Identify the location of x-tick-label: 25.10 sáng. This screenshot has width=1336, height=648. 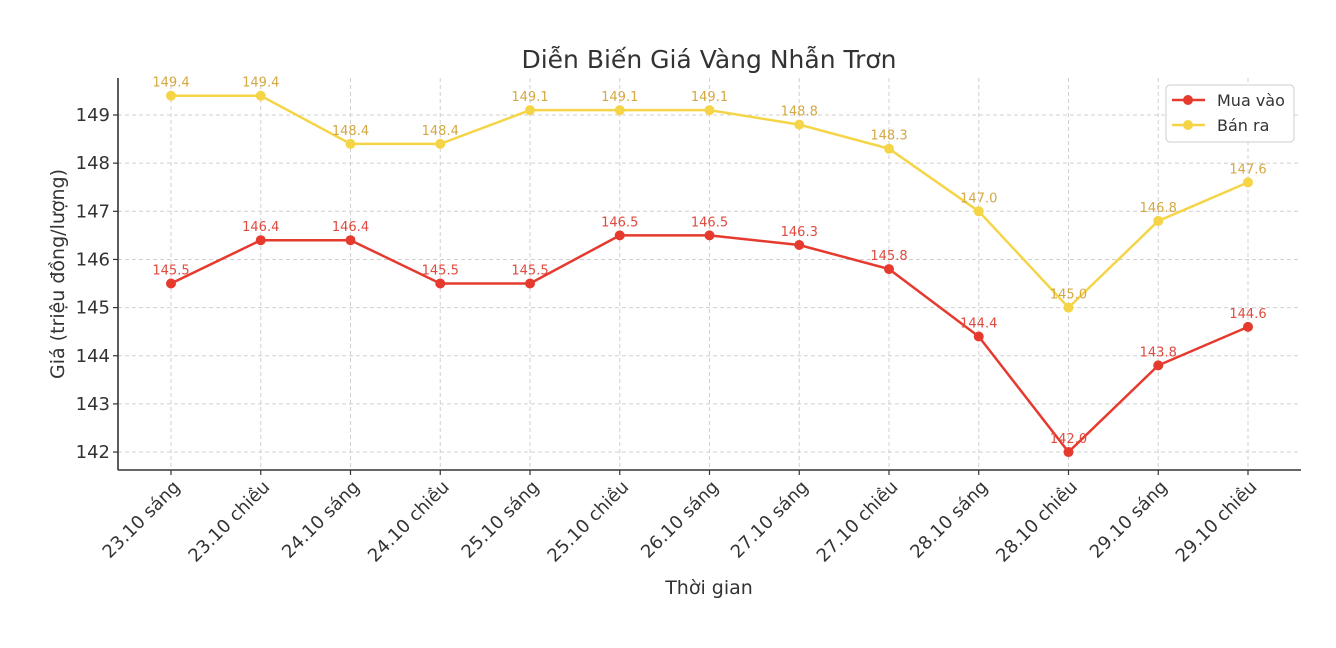
(501, 520).